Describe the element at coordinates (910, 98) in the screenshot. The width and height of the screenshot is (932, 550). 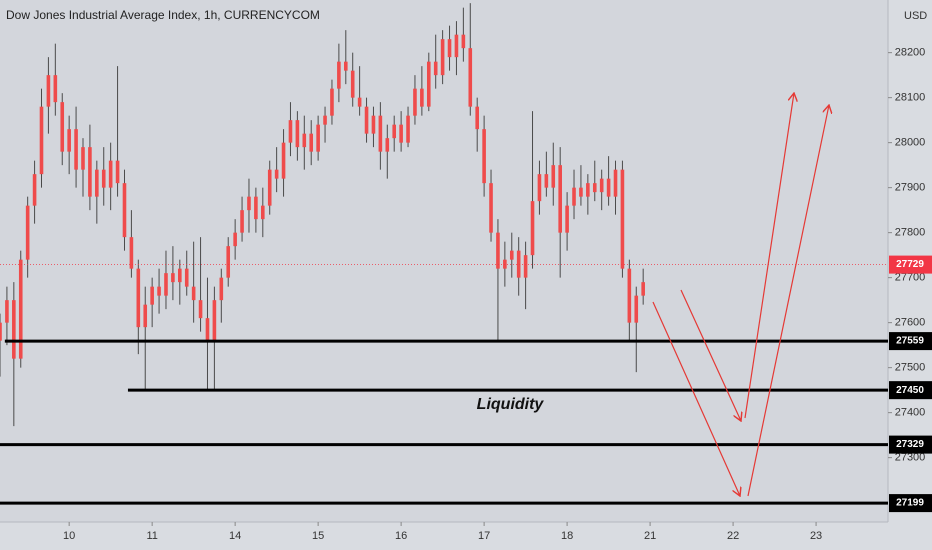
I see `y-tick-label: 28100` at that location.